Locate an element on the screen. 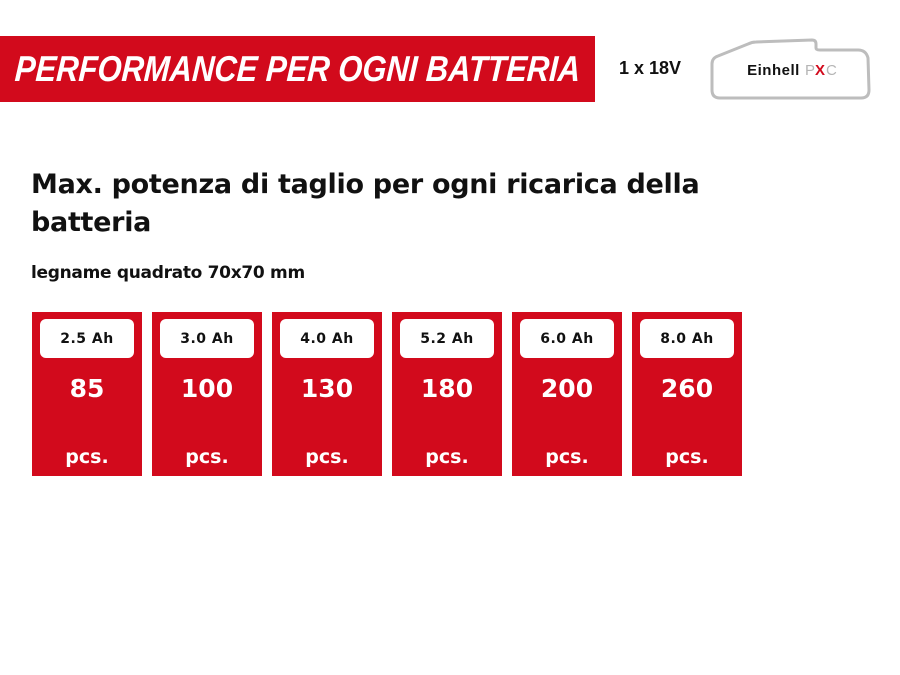 The height and width of the screenshot is (675, 900). logo-brand: Einhell is located at coordinates (773, 70).